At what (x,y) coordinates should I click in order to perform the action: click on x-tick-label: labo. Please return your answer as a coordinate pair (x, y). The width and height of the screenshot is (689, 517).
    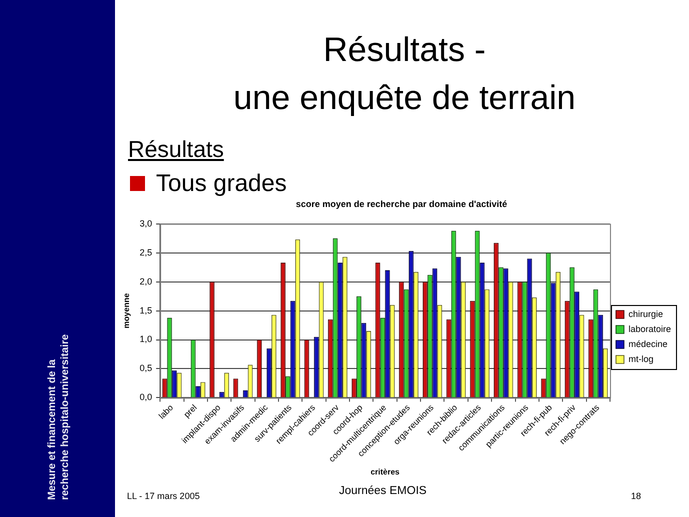
    Looking at the image, I should click on (166, 411).